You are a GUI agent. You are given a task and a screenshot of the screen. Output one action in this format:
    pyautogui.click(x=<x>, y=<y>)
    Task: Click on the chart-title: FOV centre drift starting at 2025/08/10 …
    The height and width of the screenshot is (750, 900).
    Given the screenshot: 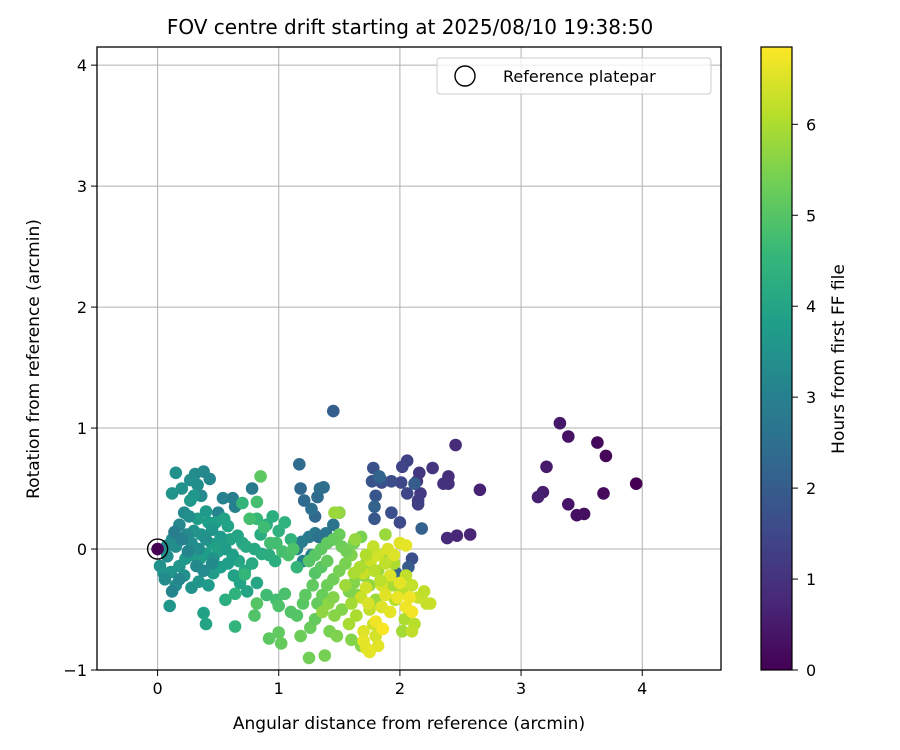 What is the action you would take?
    pyautogui.click(x=410, y=27)
    